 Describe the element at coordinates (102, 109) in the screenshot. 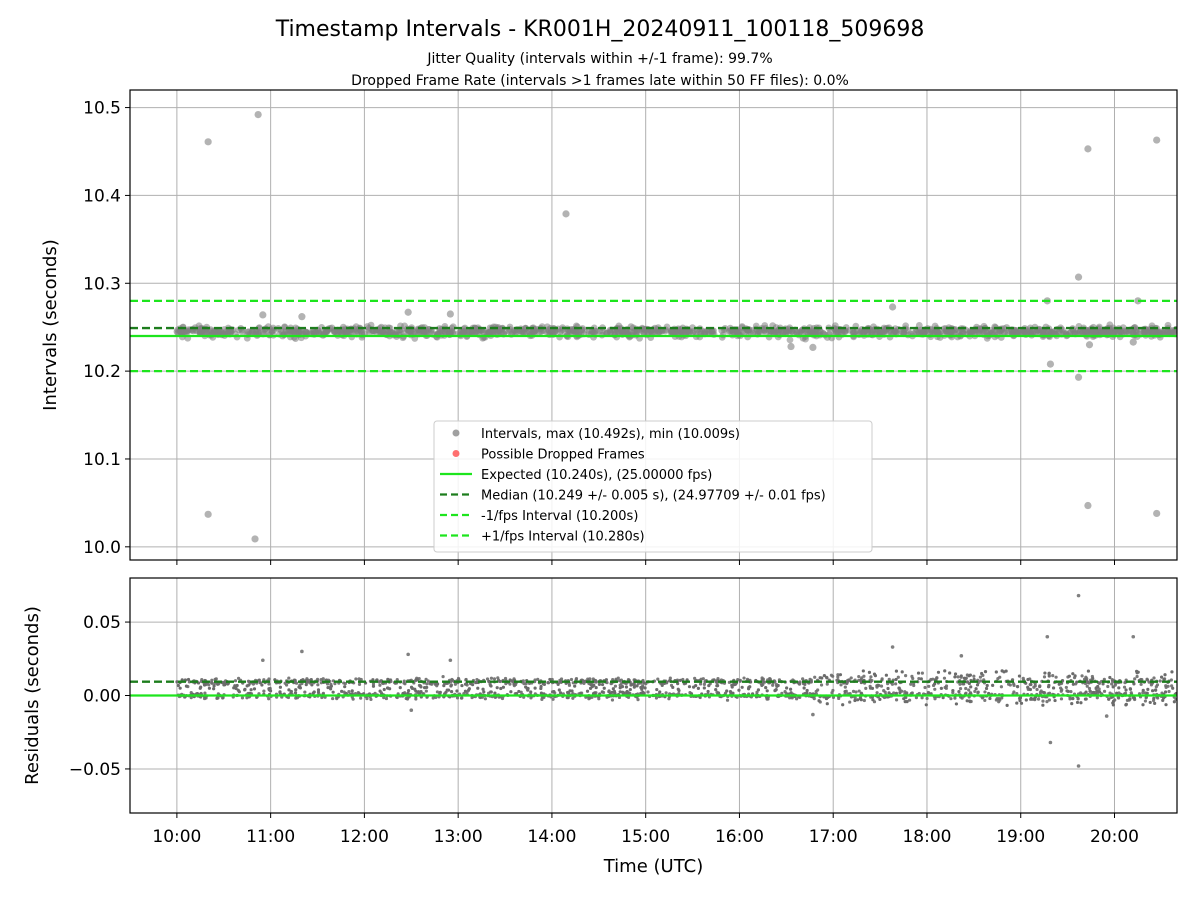

I see `intervals-ytick-label-5: 10.5` at that location.